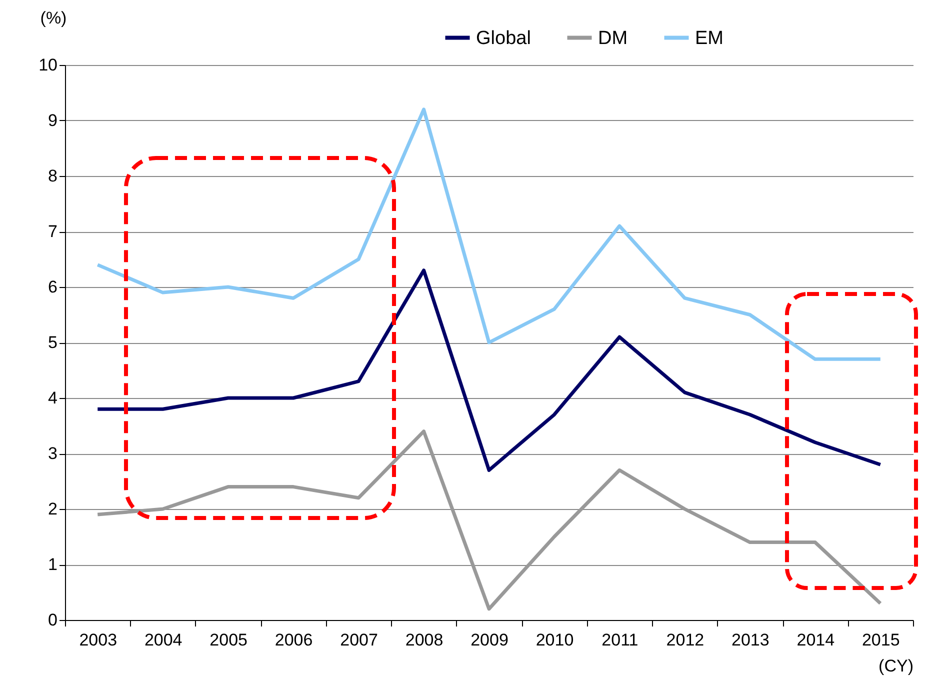 The height and width of the screenshot is (683, 935). I want to click on x-tick-label: 2013, so click(751, 640).